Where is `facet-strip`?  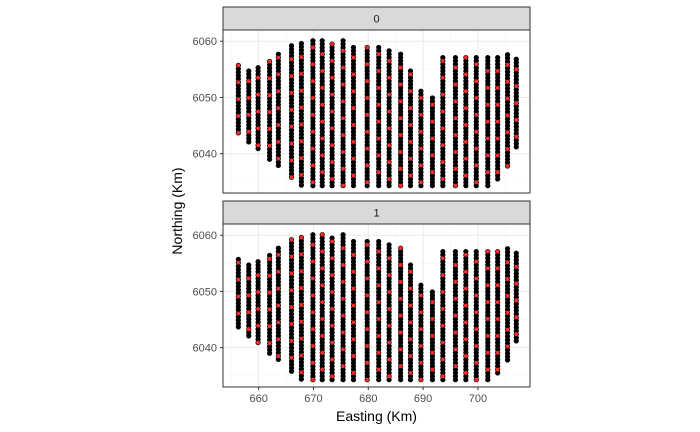
facet-strip is located at coordinates (376, 18).